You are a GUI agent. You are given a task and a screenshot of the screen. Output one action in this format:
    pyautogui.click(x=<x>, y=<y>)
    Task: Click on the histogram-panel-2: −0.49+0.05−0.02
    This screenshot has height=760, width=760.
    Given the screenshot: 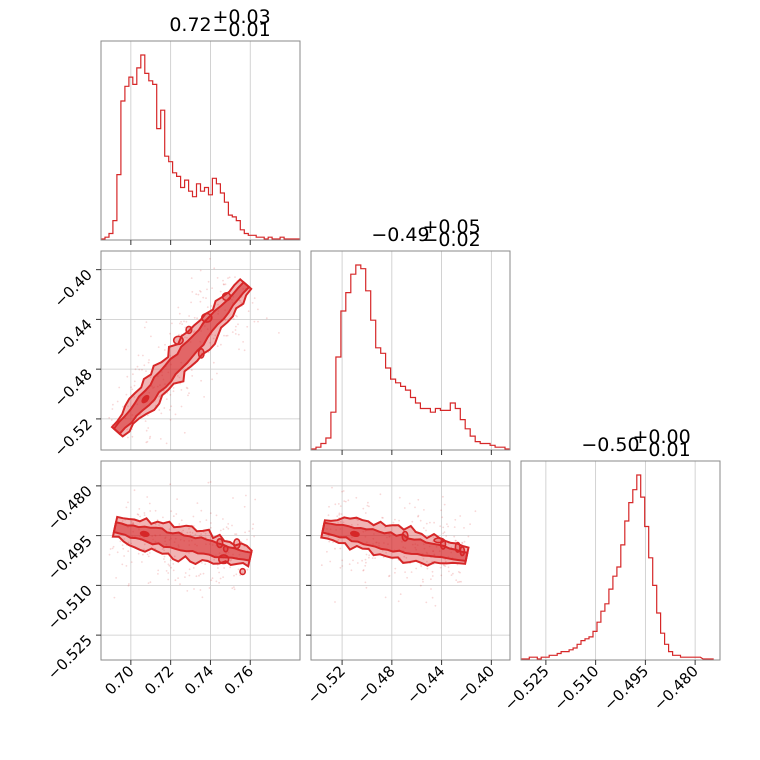 What is the action you would take?
    pyautogui.click(x=410, y=333)
    